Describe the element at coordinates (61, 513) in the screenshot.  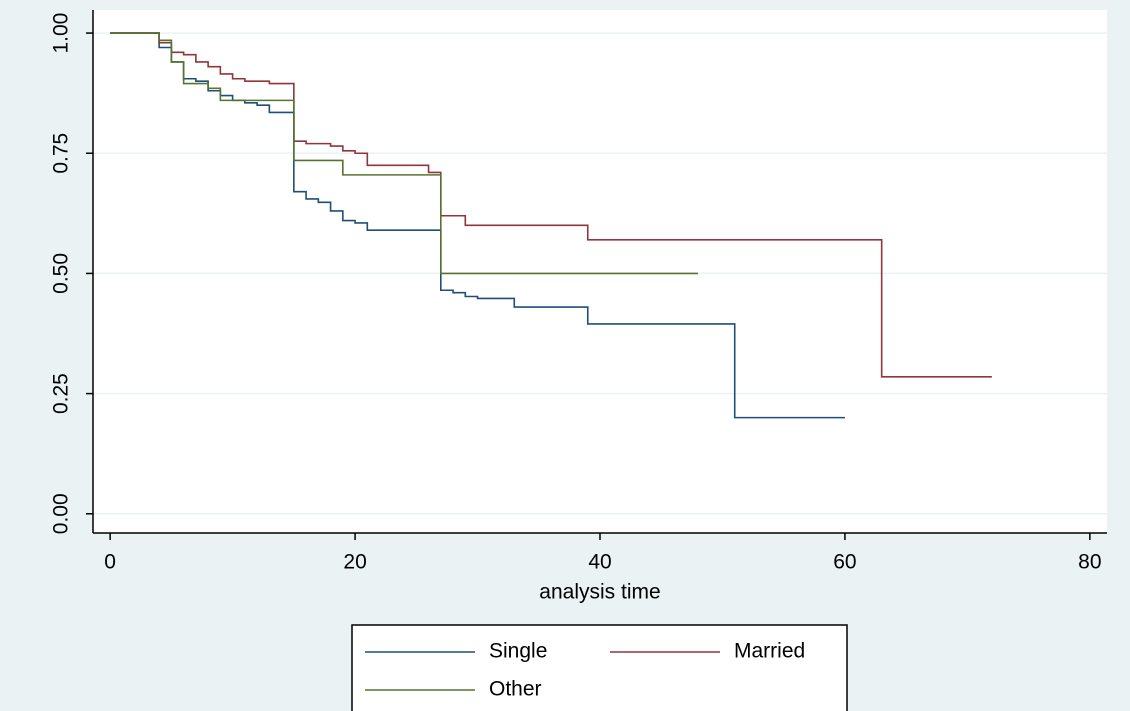
I see `y-tick-label: 0.00` at that location.